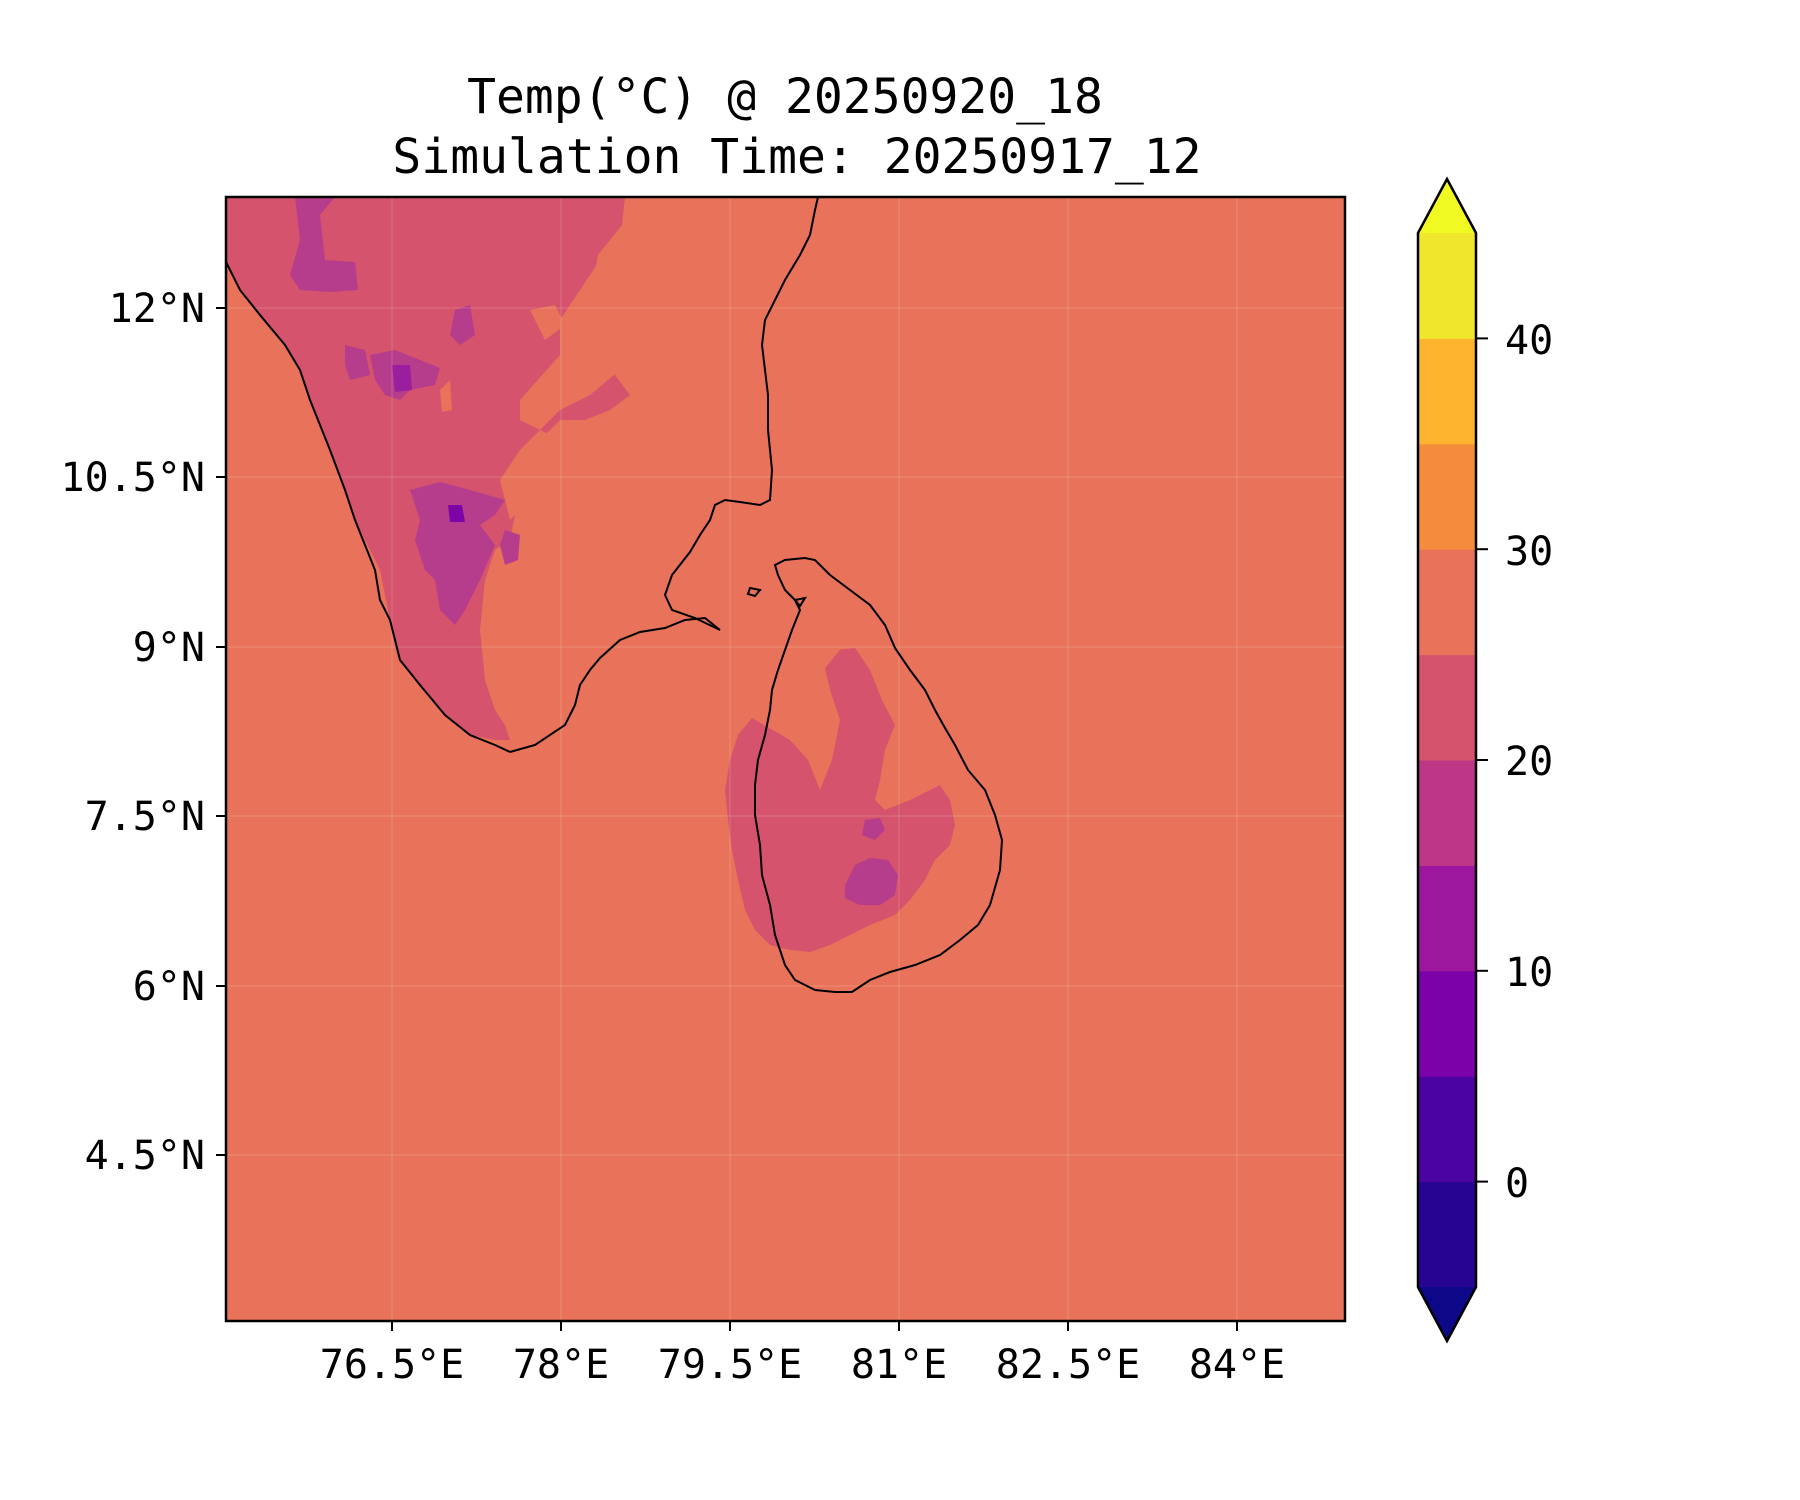 Image resolution: width=1800 pixels, height=1500 pixels. I want to click on lon-tick-label: 81°E, so click(899, 1365).